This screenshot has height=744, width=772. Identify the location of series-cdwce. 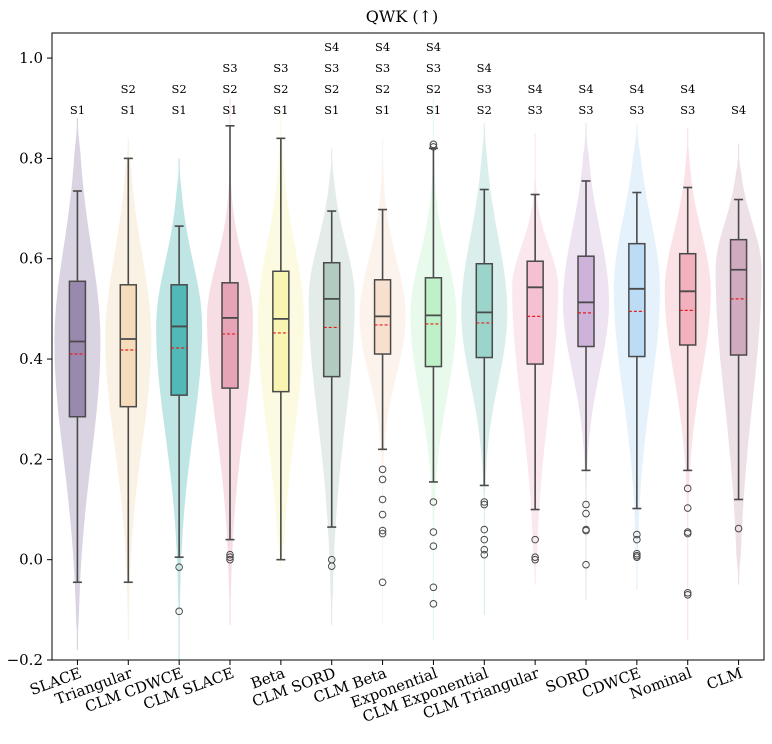
(636, 356).